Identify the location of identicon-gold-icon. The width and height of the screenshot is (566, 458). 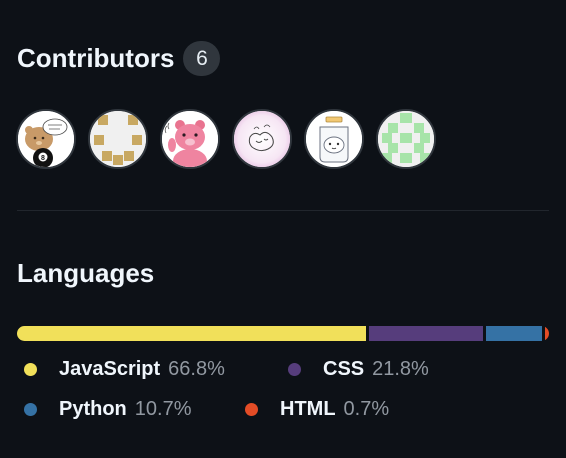
(118, 139).